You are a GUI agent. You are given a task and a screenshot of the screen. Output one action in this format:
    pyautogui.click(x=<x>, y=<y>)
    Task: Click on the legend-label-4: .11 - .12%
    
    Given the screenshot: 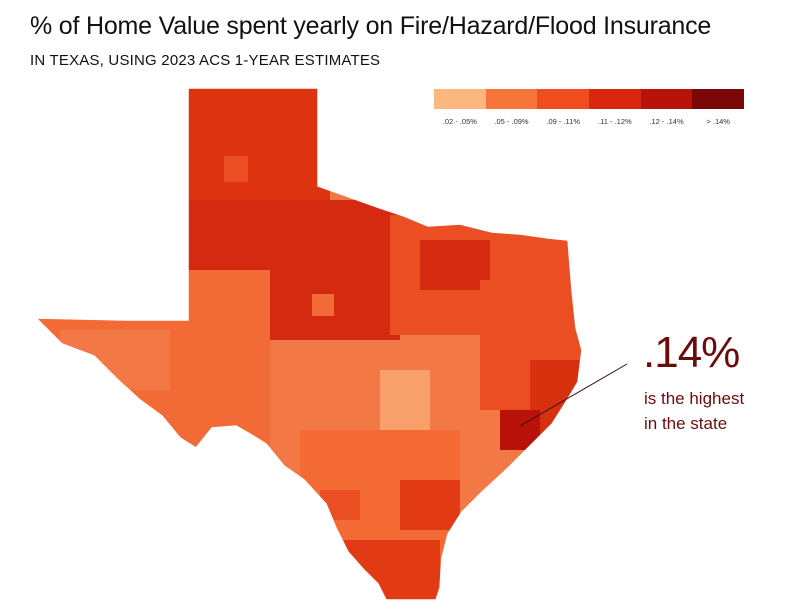 What is the action you would take?
    pyautogui.click(x=615, y=121)
    